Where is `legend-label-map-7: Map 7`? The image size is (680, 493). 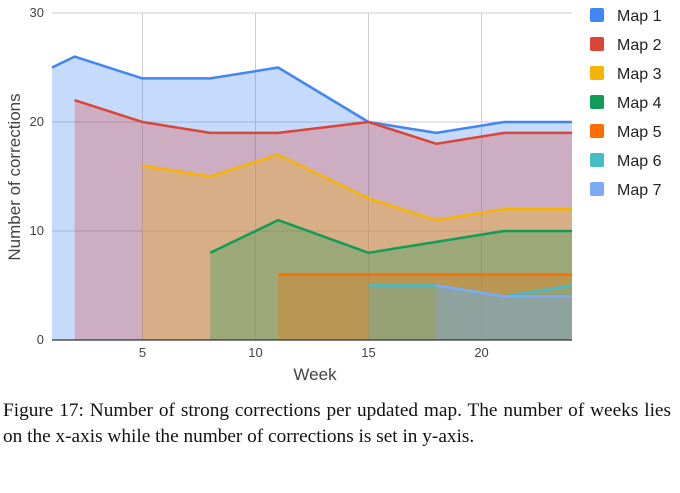 legend-label-map-7: Map 7 is located at coordinates (639, 190).